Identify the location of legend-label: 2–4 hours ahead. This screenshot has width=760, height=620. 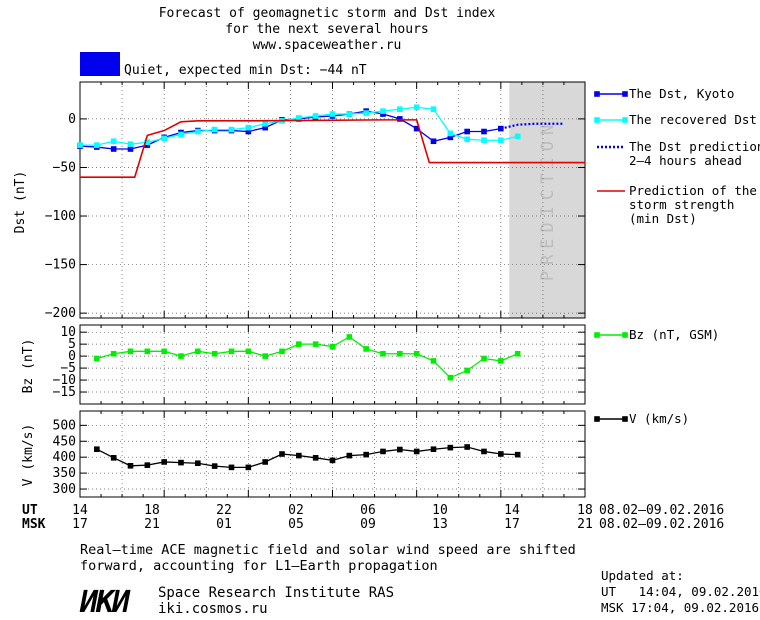
(685, 160).